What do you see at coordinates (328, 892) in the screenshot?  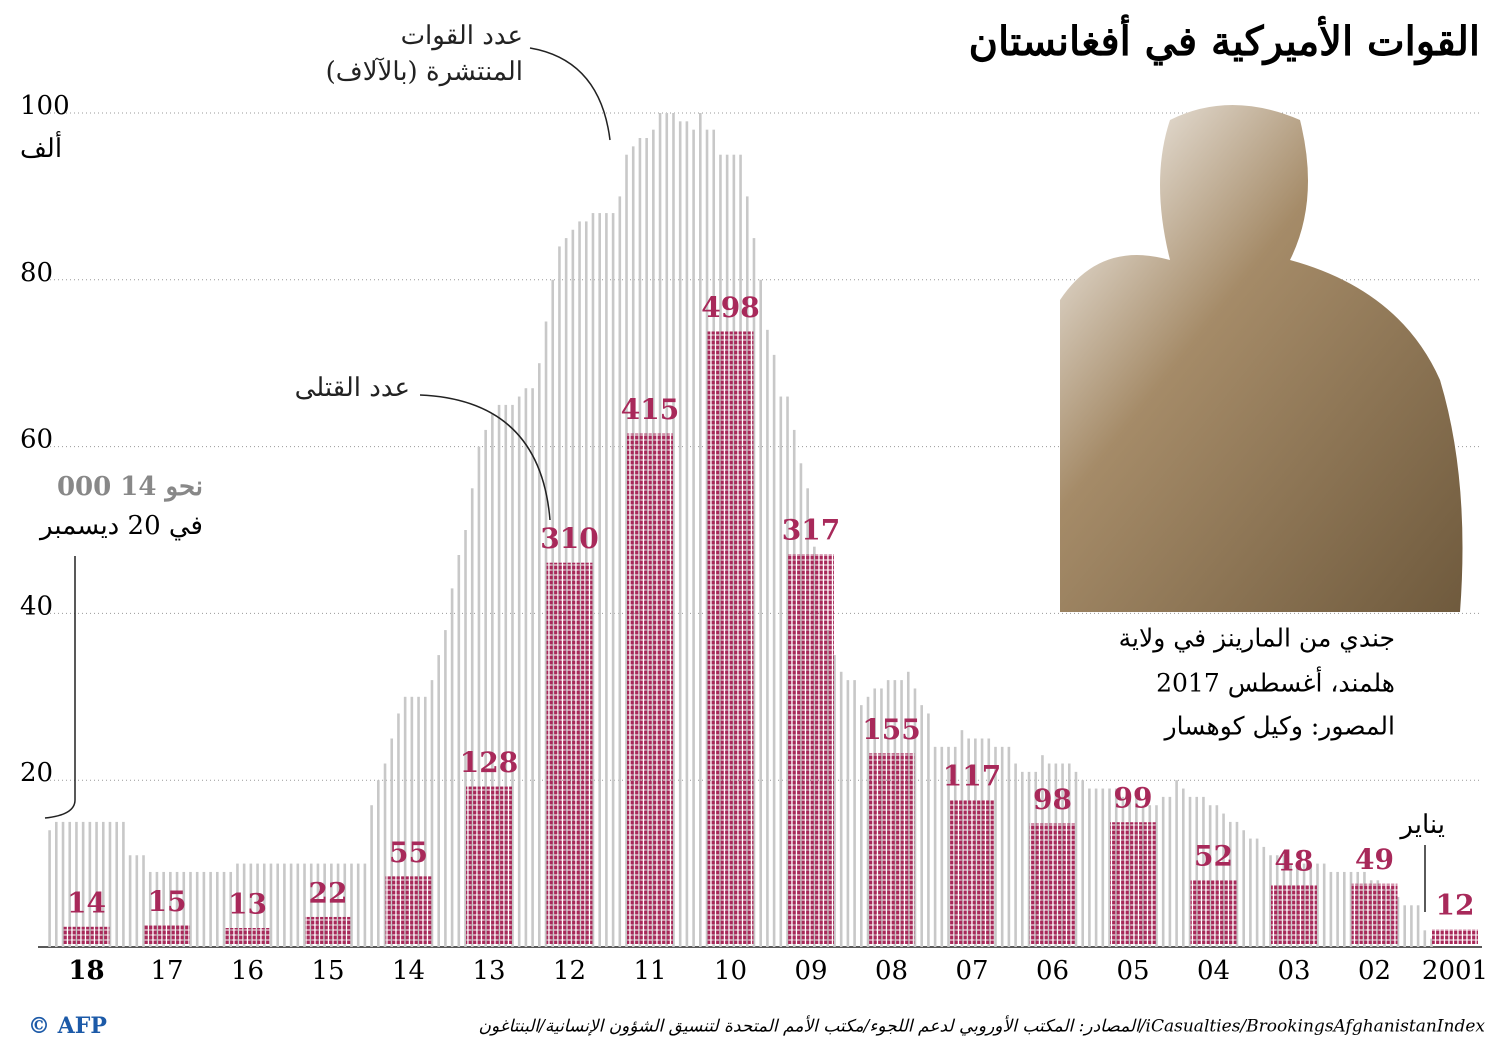 I see `deaths-label: 22` at bounding box center [328, 892].